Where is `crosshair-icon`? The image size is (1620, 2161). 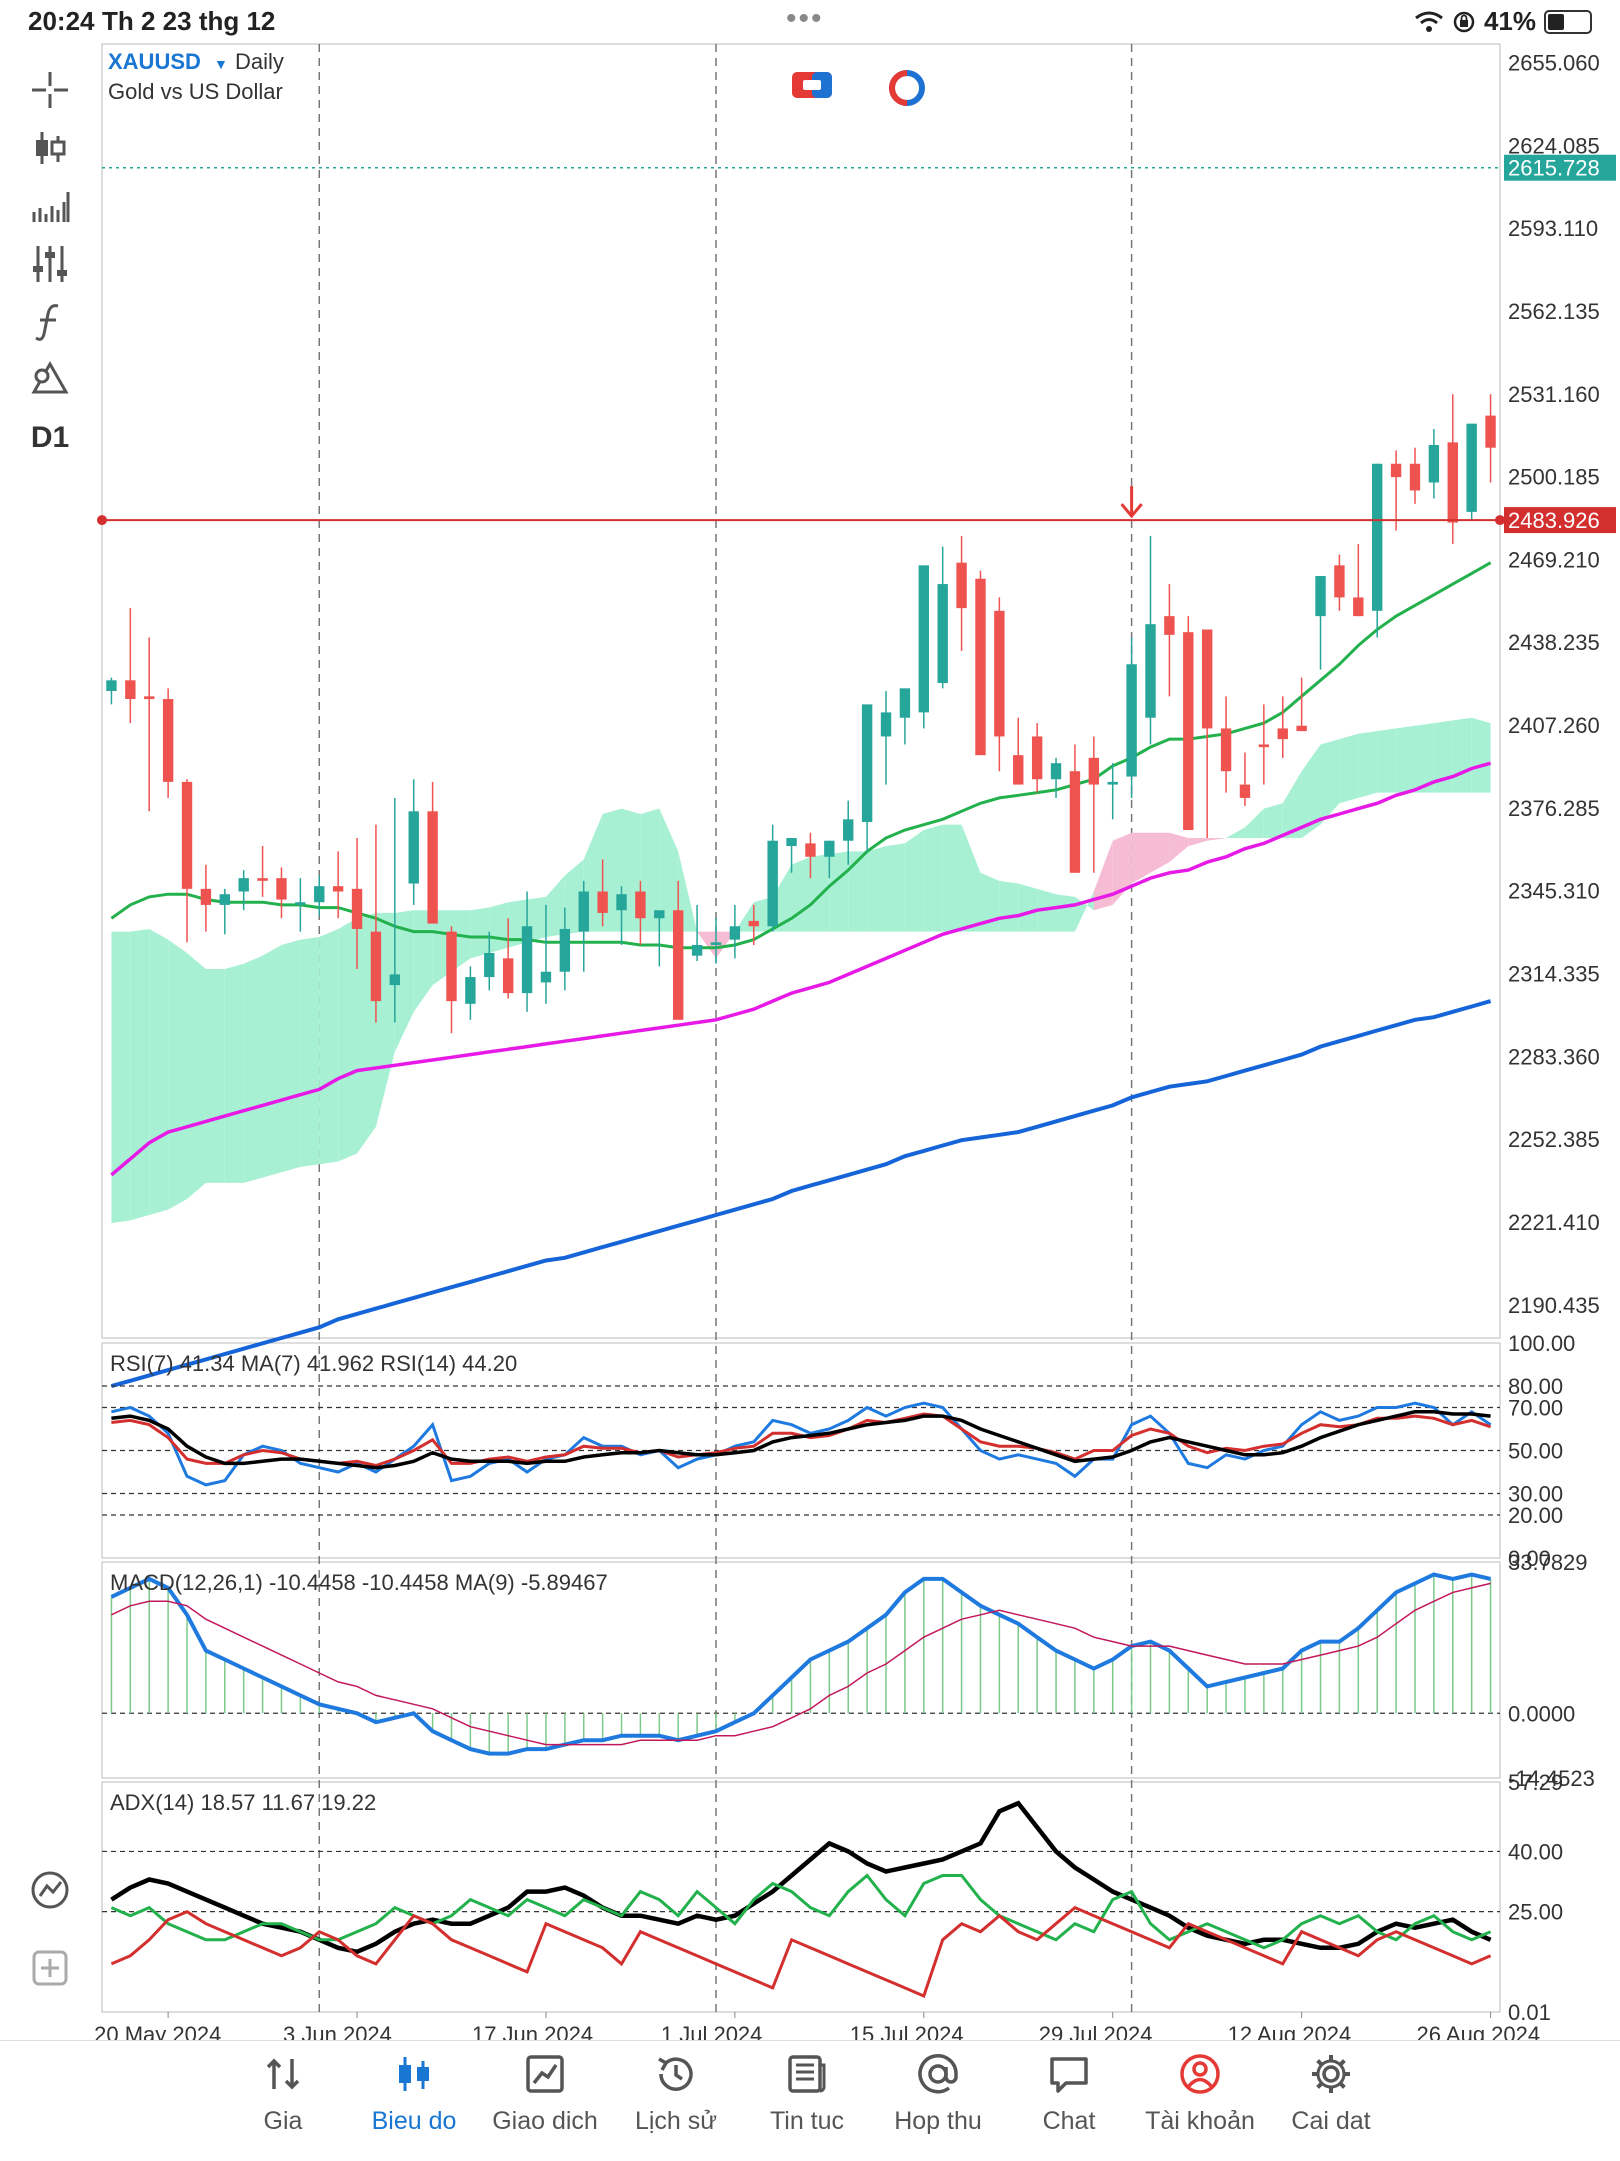 crosshair-icon is located at coordinates (50, 90).